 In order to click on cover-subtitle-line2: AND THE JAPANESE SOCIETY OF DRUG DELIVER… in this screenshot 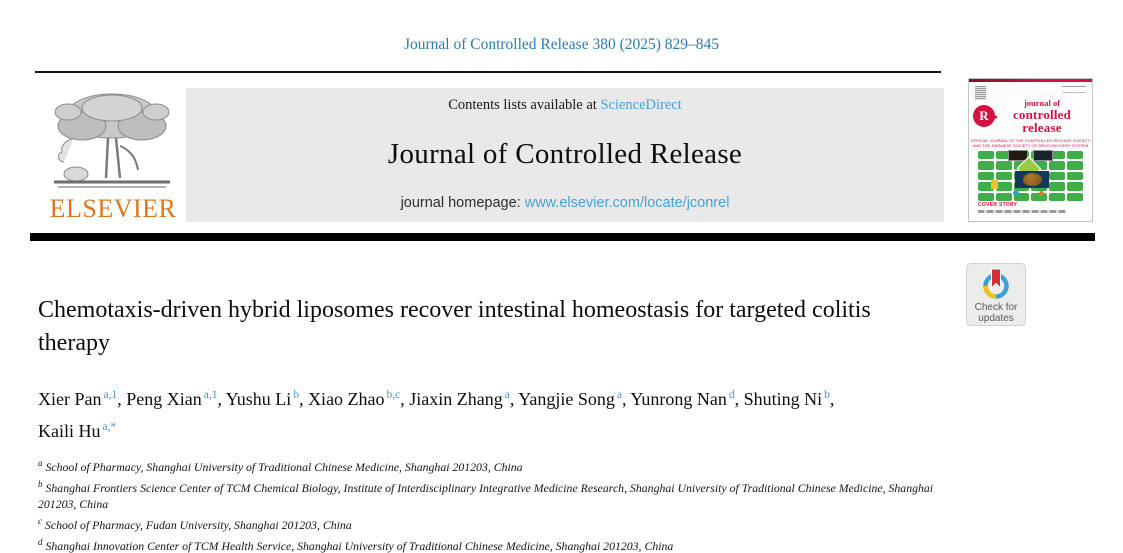, I will do `click(1030, 145)`.